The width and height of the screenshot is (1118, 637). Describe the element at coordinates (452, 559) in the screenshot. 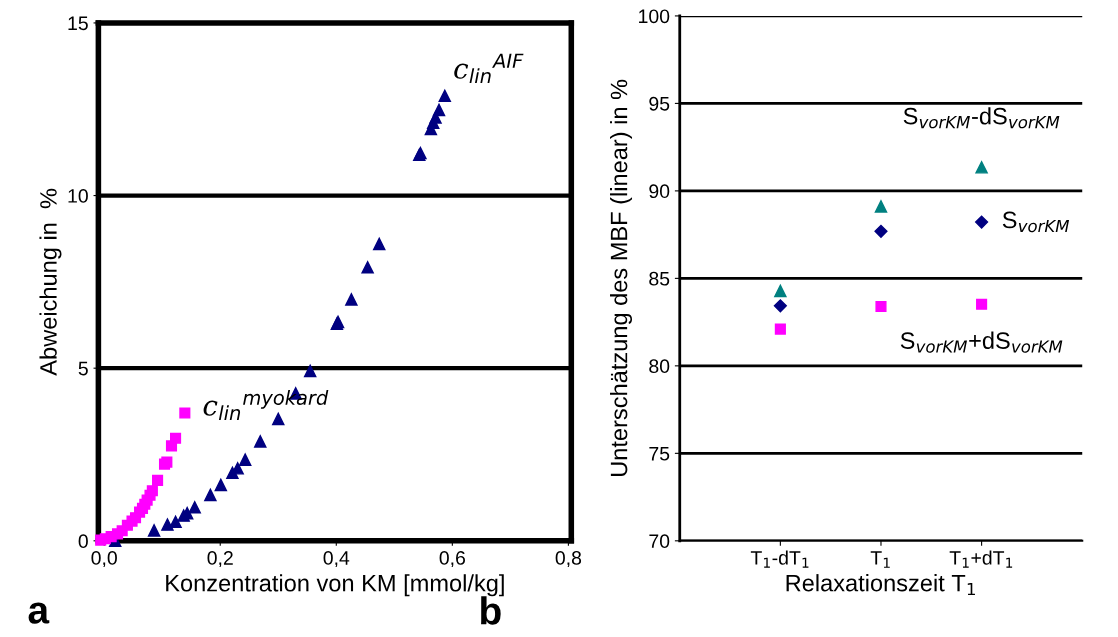

I see `x-tick-label: 0,6` at that location.